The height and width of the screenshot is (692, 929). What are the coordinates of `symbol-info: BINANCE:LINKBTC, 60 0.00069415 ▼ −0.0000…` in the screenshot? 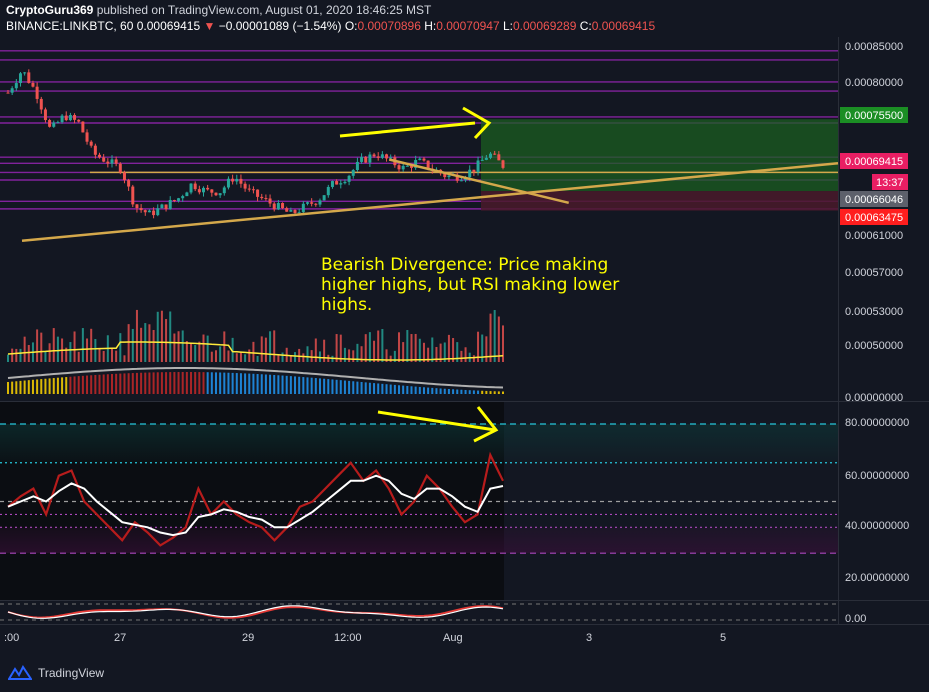 It's located at (330, 26).